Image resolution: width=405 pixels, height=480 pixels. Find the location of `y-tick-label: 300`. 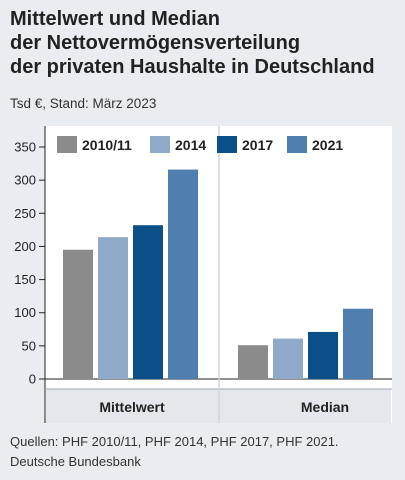

y-tick-label: 300 is located at coordinates (25, 180).